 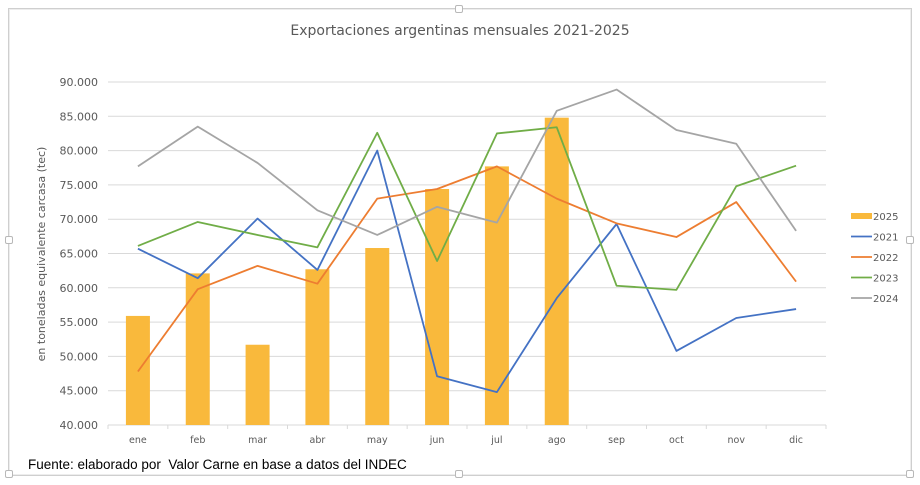 I want to click on y-tick-label: 90.000, so click(x=79, y=82).